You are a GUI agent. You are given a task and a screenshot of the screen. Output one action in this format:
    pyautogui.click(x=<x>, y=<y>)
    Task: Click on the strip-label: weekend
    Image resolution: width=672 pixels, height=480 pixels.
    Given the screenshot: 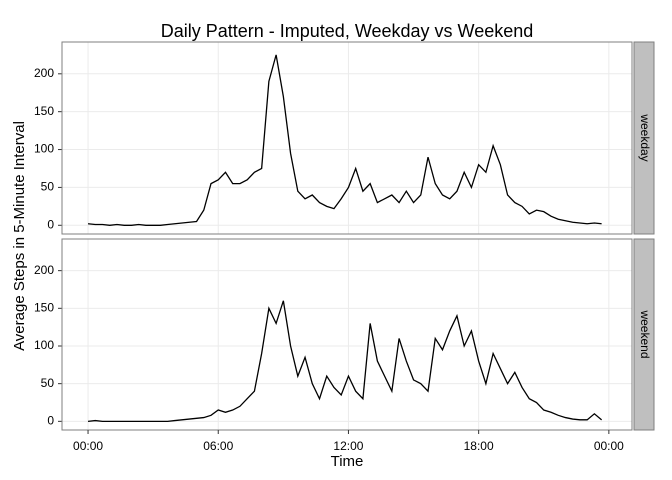 What is the action you would take?
    pyautogui.click(x=645, y=333)
    